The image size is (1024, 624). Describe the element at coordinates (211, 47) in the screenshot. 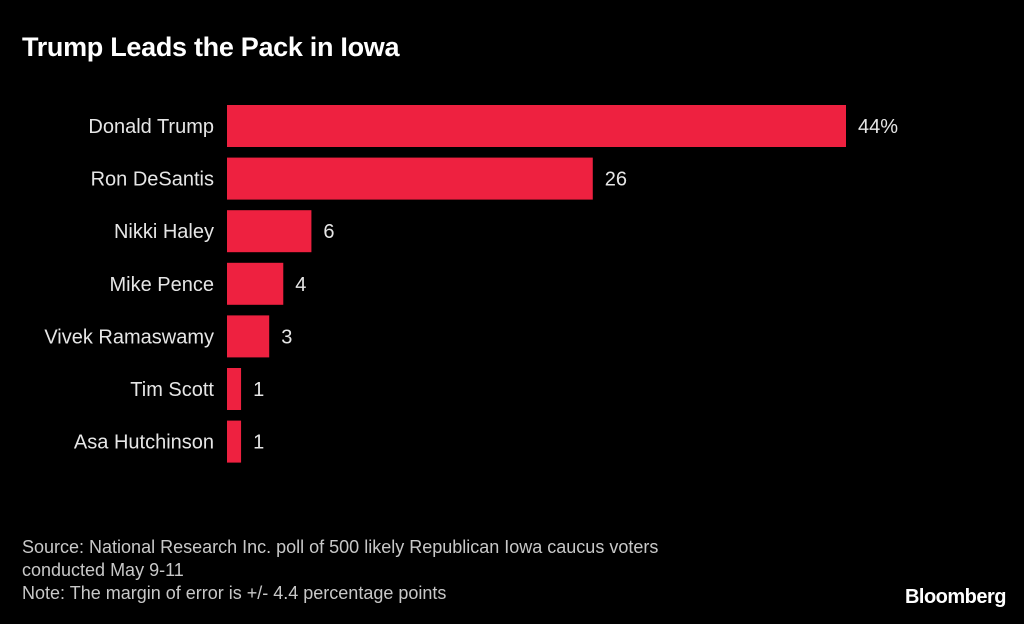

I see `chart-title: Trump Leads the Pack in Iowa` at that location.